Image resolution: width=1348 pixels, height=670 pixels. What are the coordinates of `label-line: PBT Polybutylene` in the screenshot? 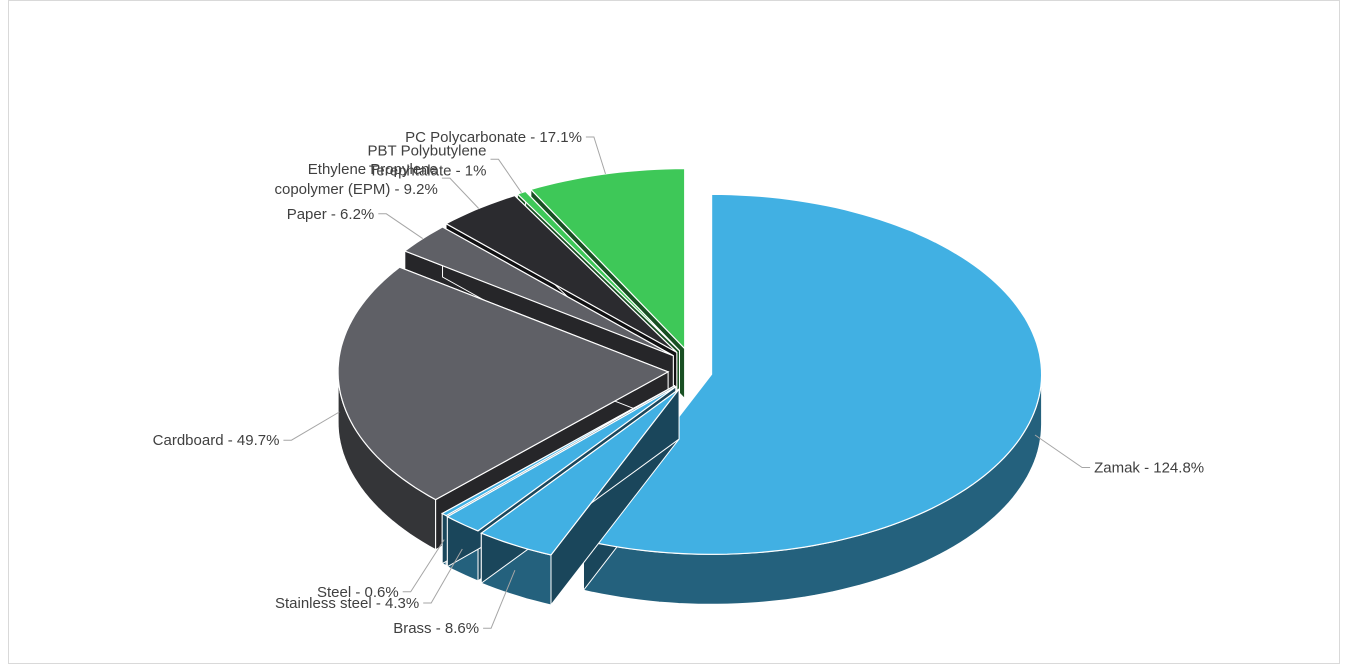 It's located at (427, 150).